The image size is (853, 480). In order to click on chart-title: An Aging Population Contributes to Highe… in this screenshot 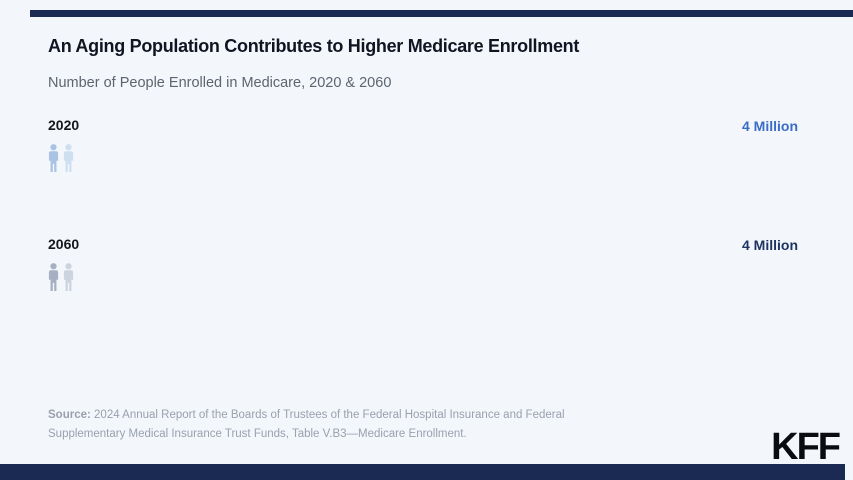, I will do `click(314, 46)`.